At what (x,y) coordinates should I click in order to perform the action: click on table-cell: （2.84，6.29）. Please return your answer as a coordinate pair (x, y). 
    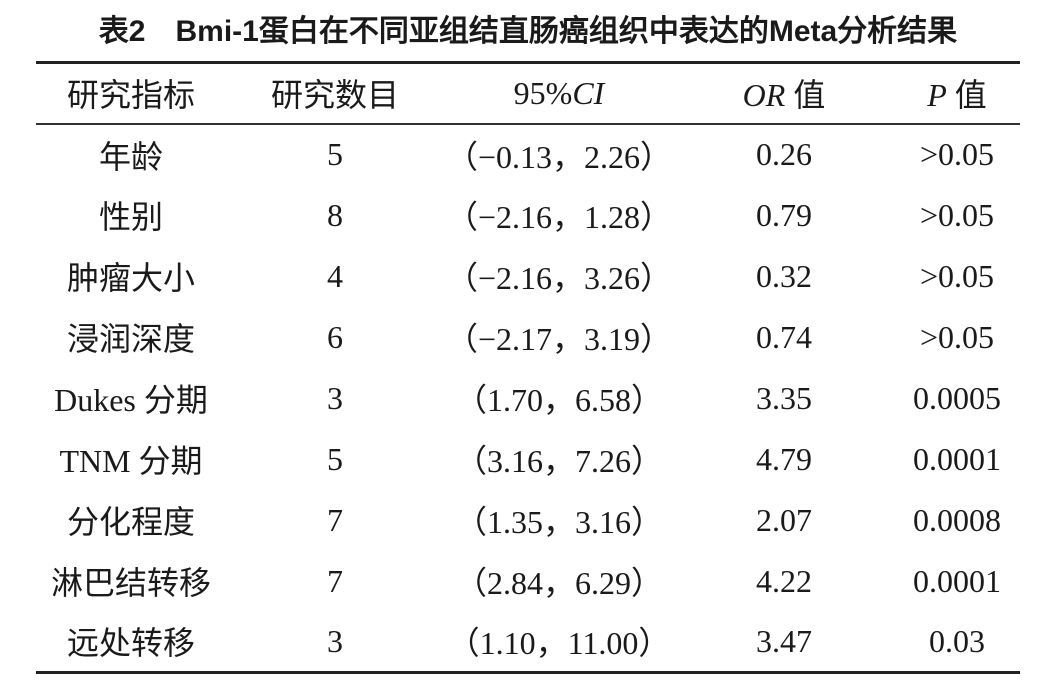
    Looking at the image, I should click on (558, 583).